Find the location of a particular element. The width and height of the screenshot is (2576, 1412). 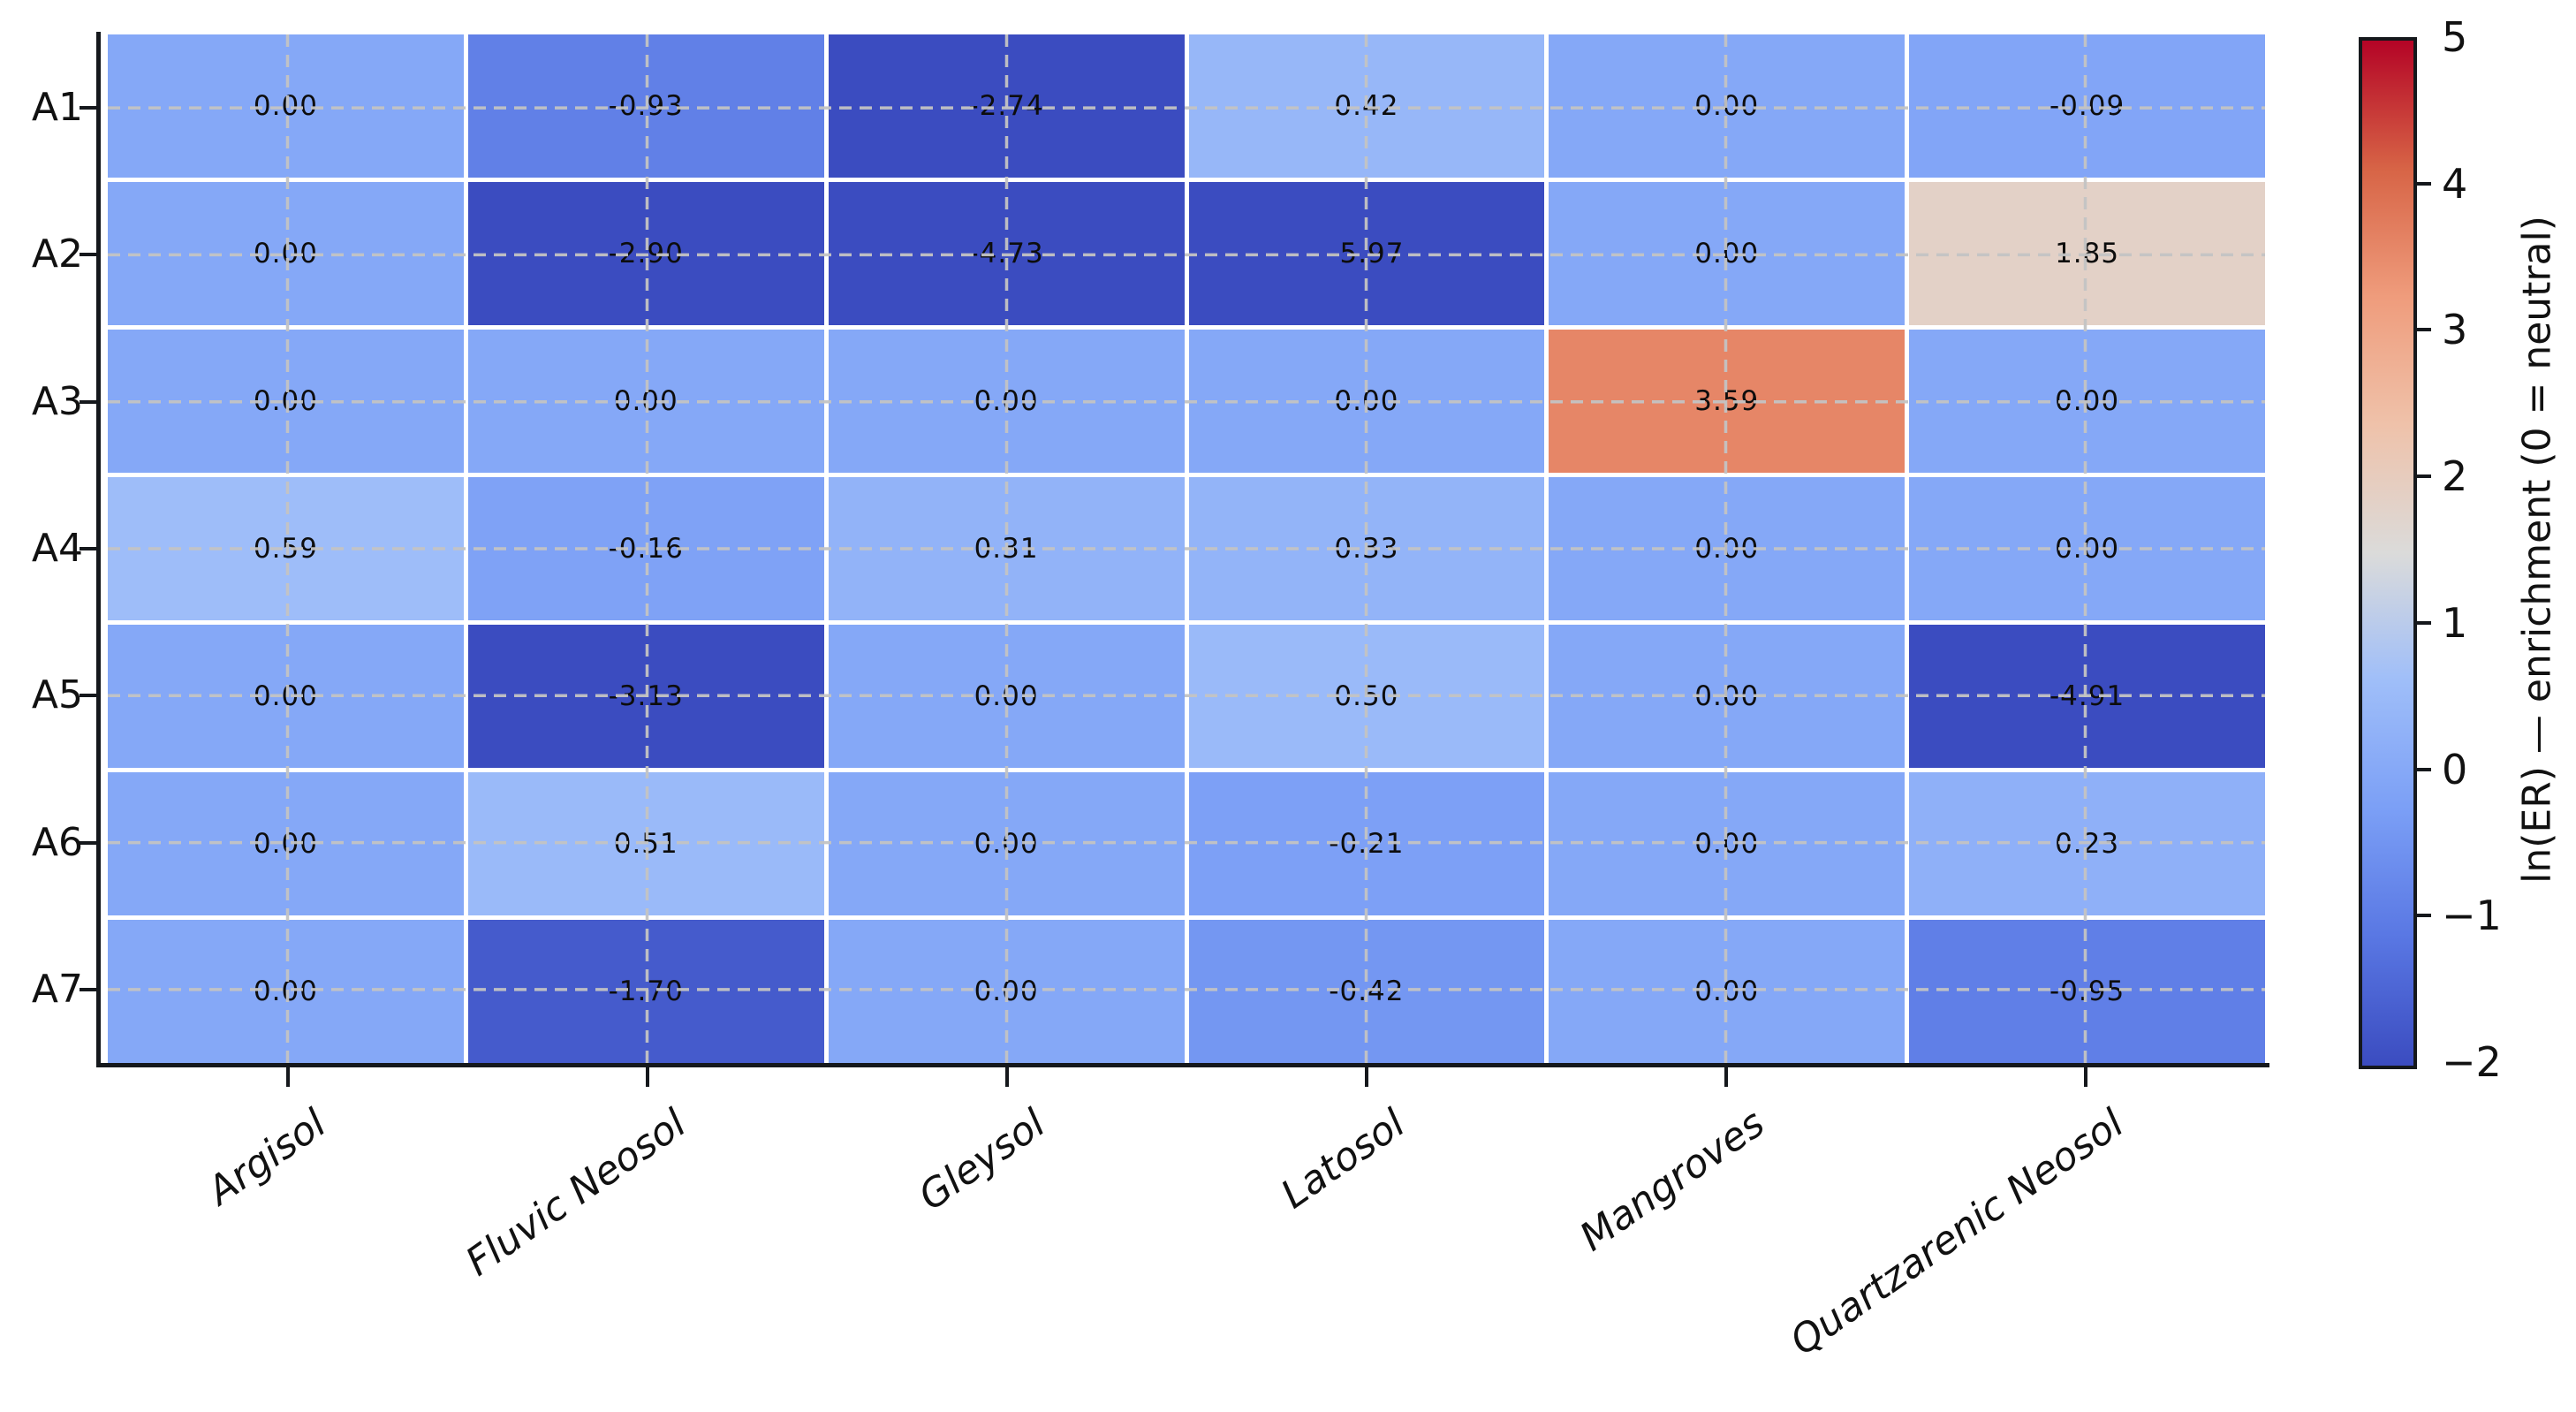

y-tick-label: A2 is located at coordinates (57, 254).